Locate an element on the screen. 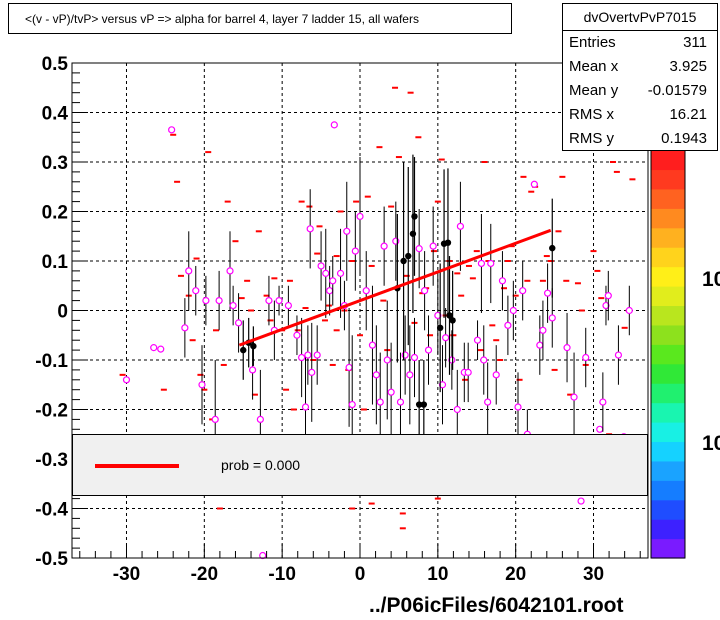 The height and width of the screenshot is (620, 720). stats-value: 16.21 is located at coordinates (688, 114).